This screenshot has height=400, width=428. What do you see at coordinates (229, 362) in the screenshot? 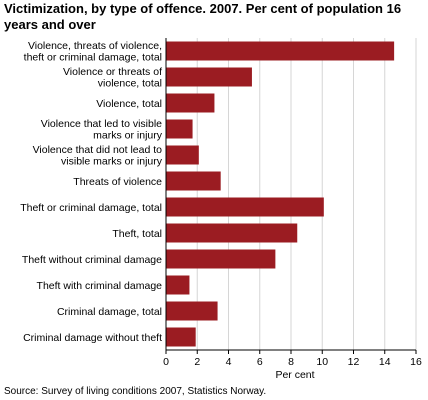
I see `x-tick-label: 4` at bounding box center [229, 362].